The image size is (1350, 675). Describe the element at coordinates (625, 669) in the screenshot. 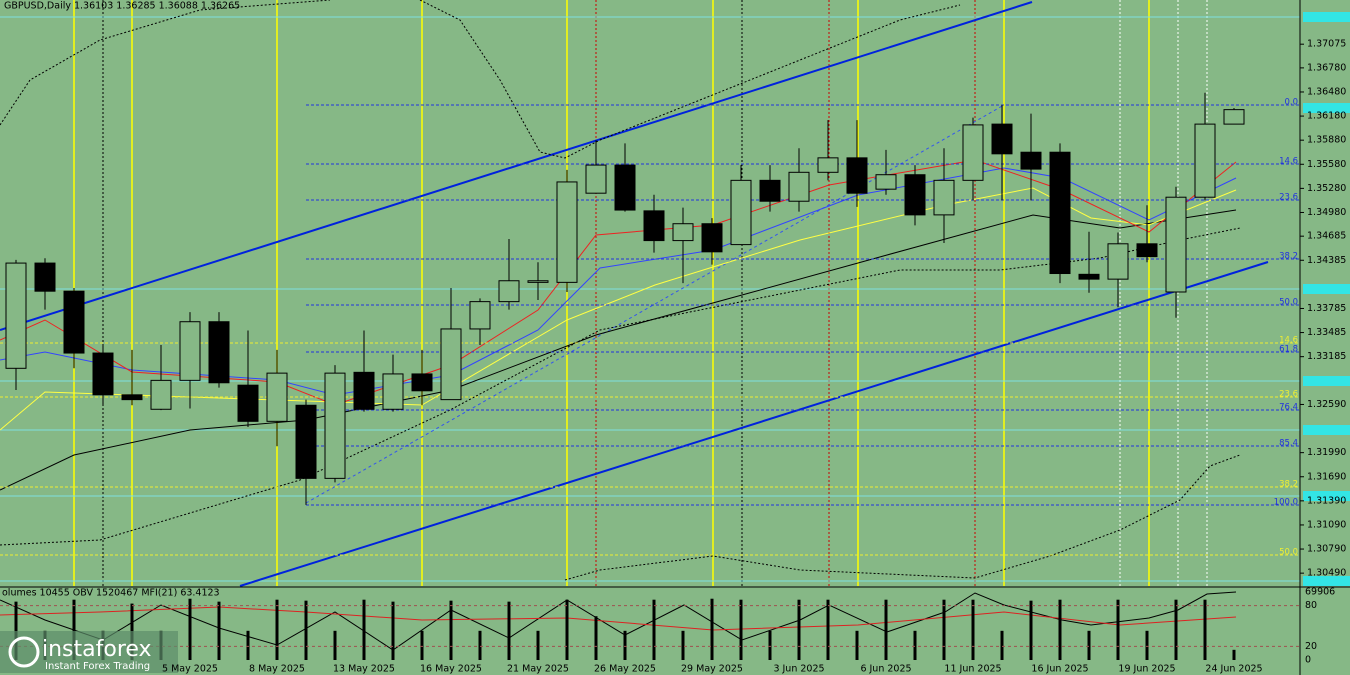

I see `x-tick-label: 26 May 2025` at that location.